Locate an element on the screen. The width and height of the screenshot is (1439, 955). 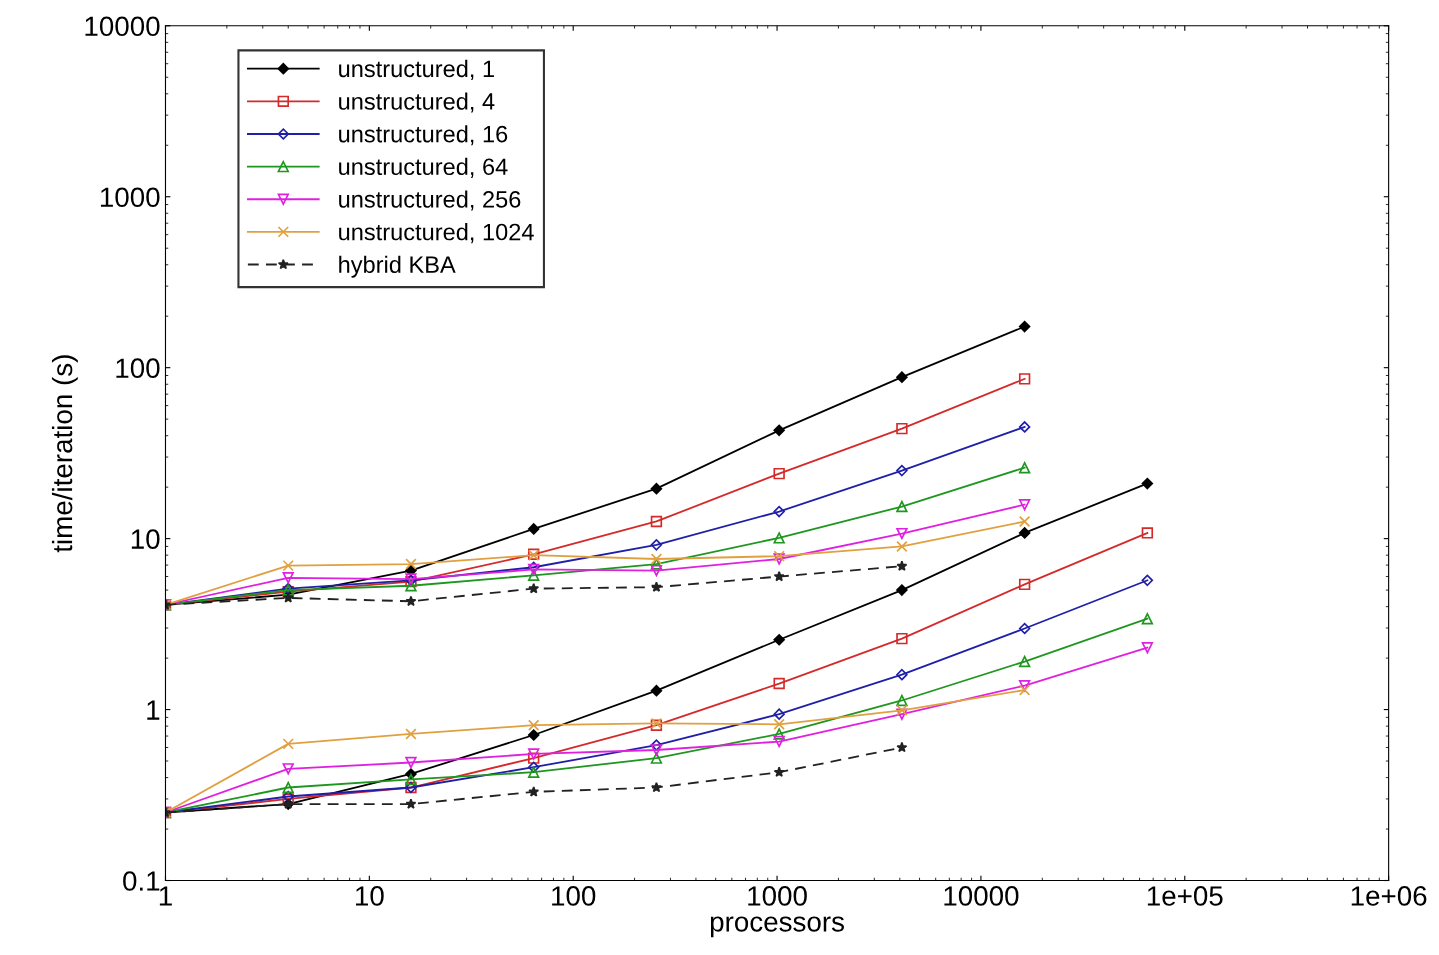
y-tick-label: 0.1 is located at coordinates (141, 881).